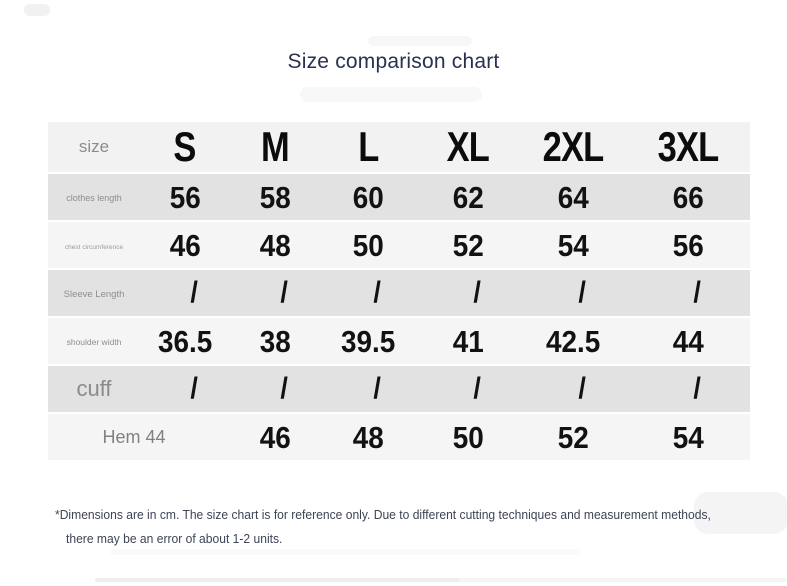 The image size is (787, 586). What do you see at coordinates (468, 341) in the screenshot?
I see `value-cell: 41` at bounding box center [468, 341].